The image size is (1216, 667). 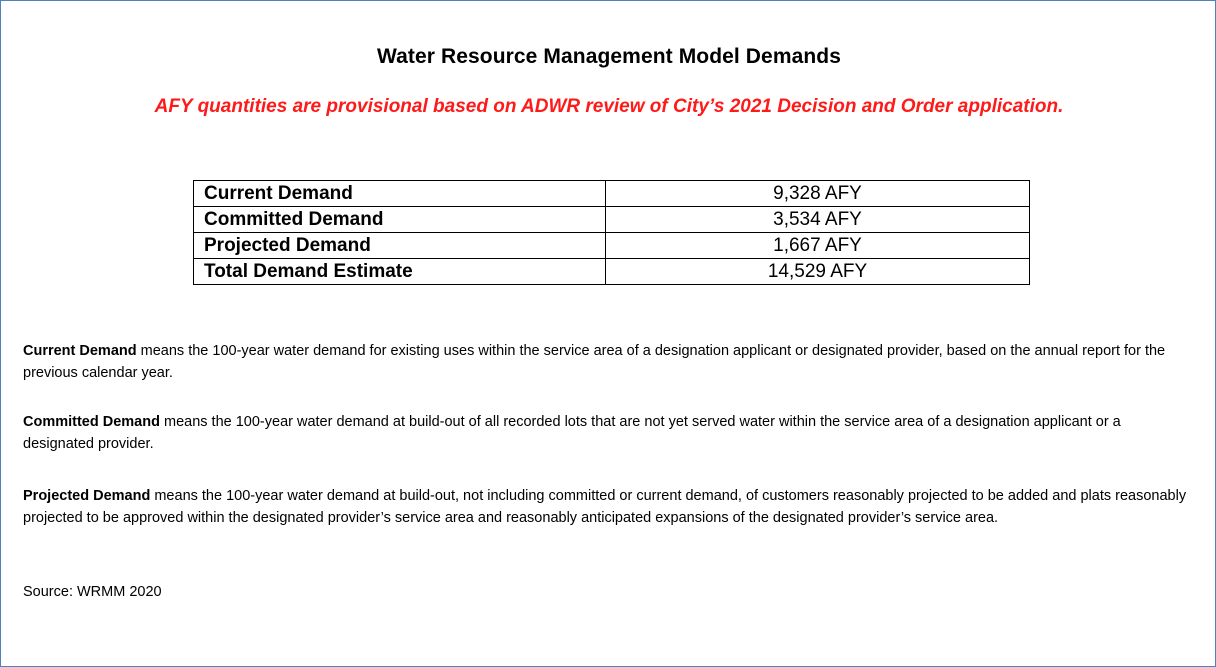 What do you see at coordinates (87, 496) in the screenshot?
I see `definition-term: Projected Demand` at bounding box center [87, 496].